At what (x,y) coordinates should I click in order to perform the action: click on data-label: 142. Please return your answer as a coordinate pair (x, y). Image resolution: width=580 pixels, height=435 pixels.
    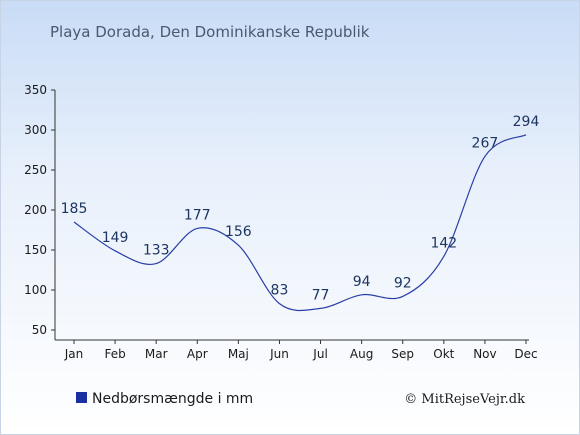
    Looking at the image, I should click on (443, 243).